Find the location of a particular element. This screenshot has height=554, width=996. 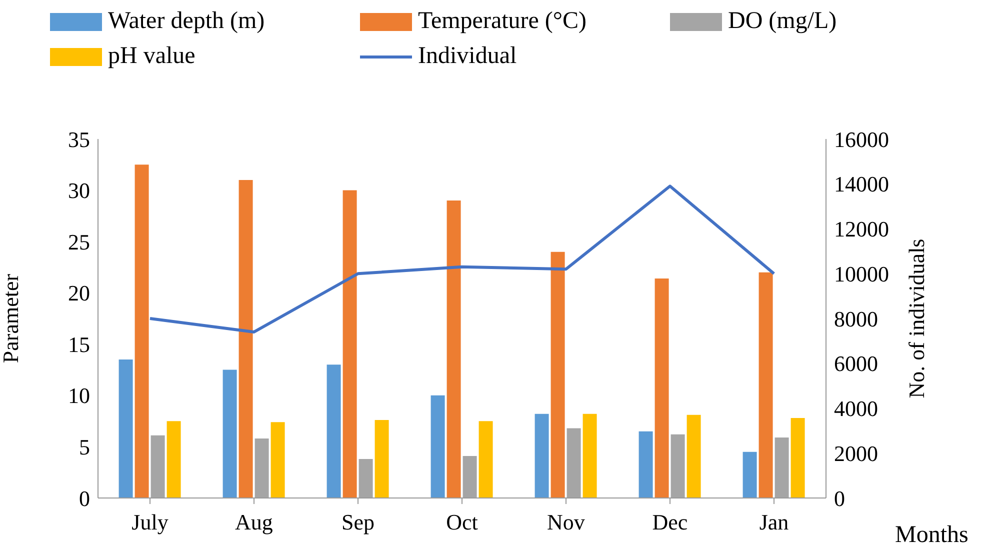

y2-tick-label: 8000 is located at coordinates (856, 319).